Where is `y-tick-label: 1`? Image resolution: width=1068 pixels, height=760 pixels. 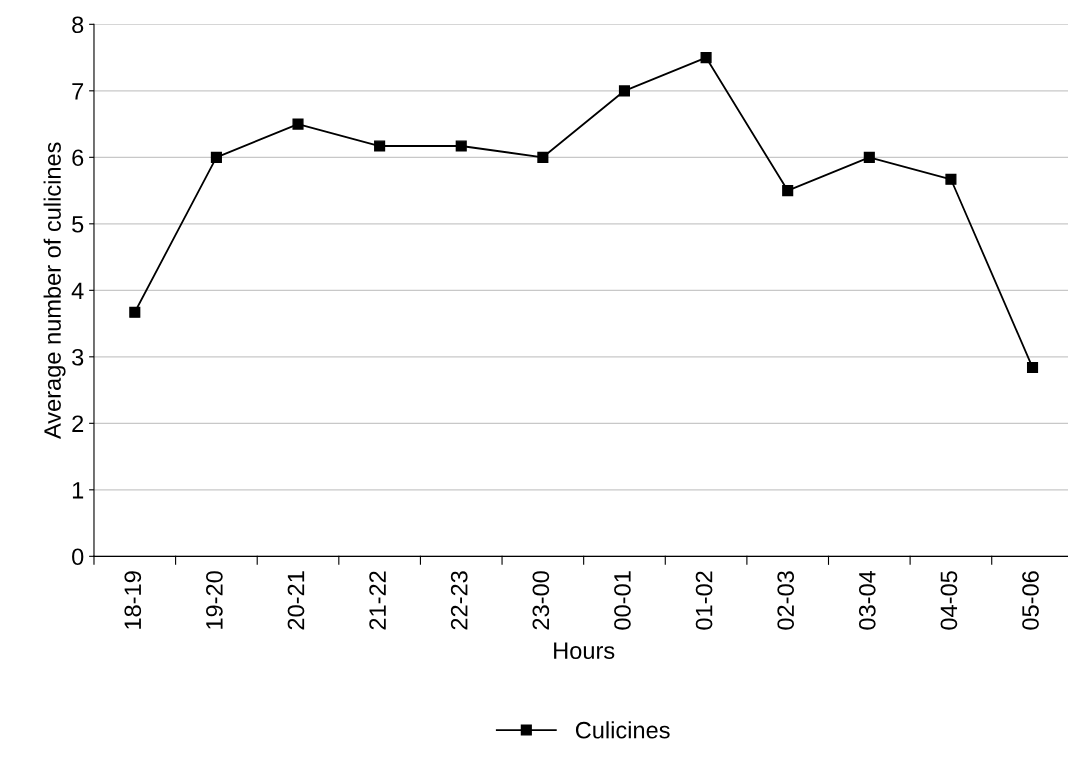 y-tick-label: 1 is located at coordinates (78, 490).